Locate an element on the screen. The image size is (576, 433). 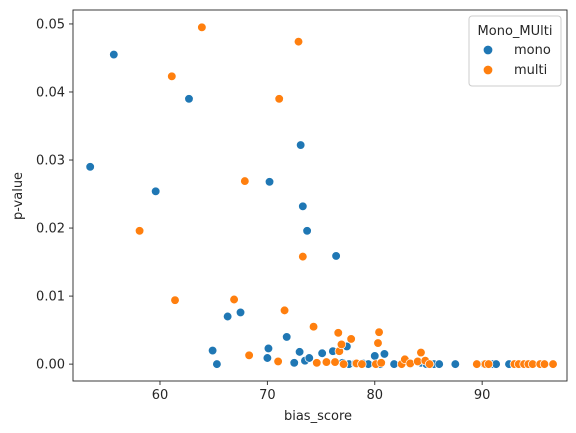
legend-title: Mono_MUlti is located at coordinates (515, 31).